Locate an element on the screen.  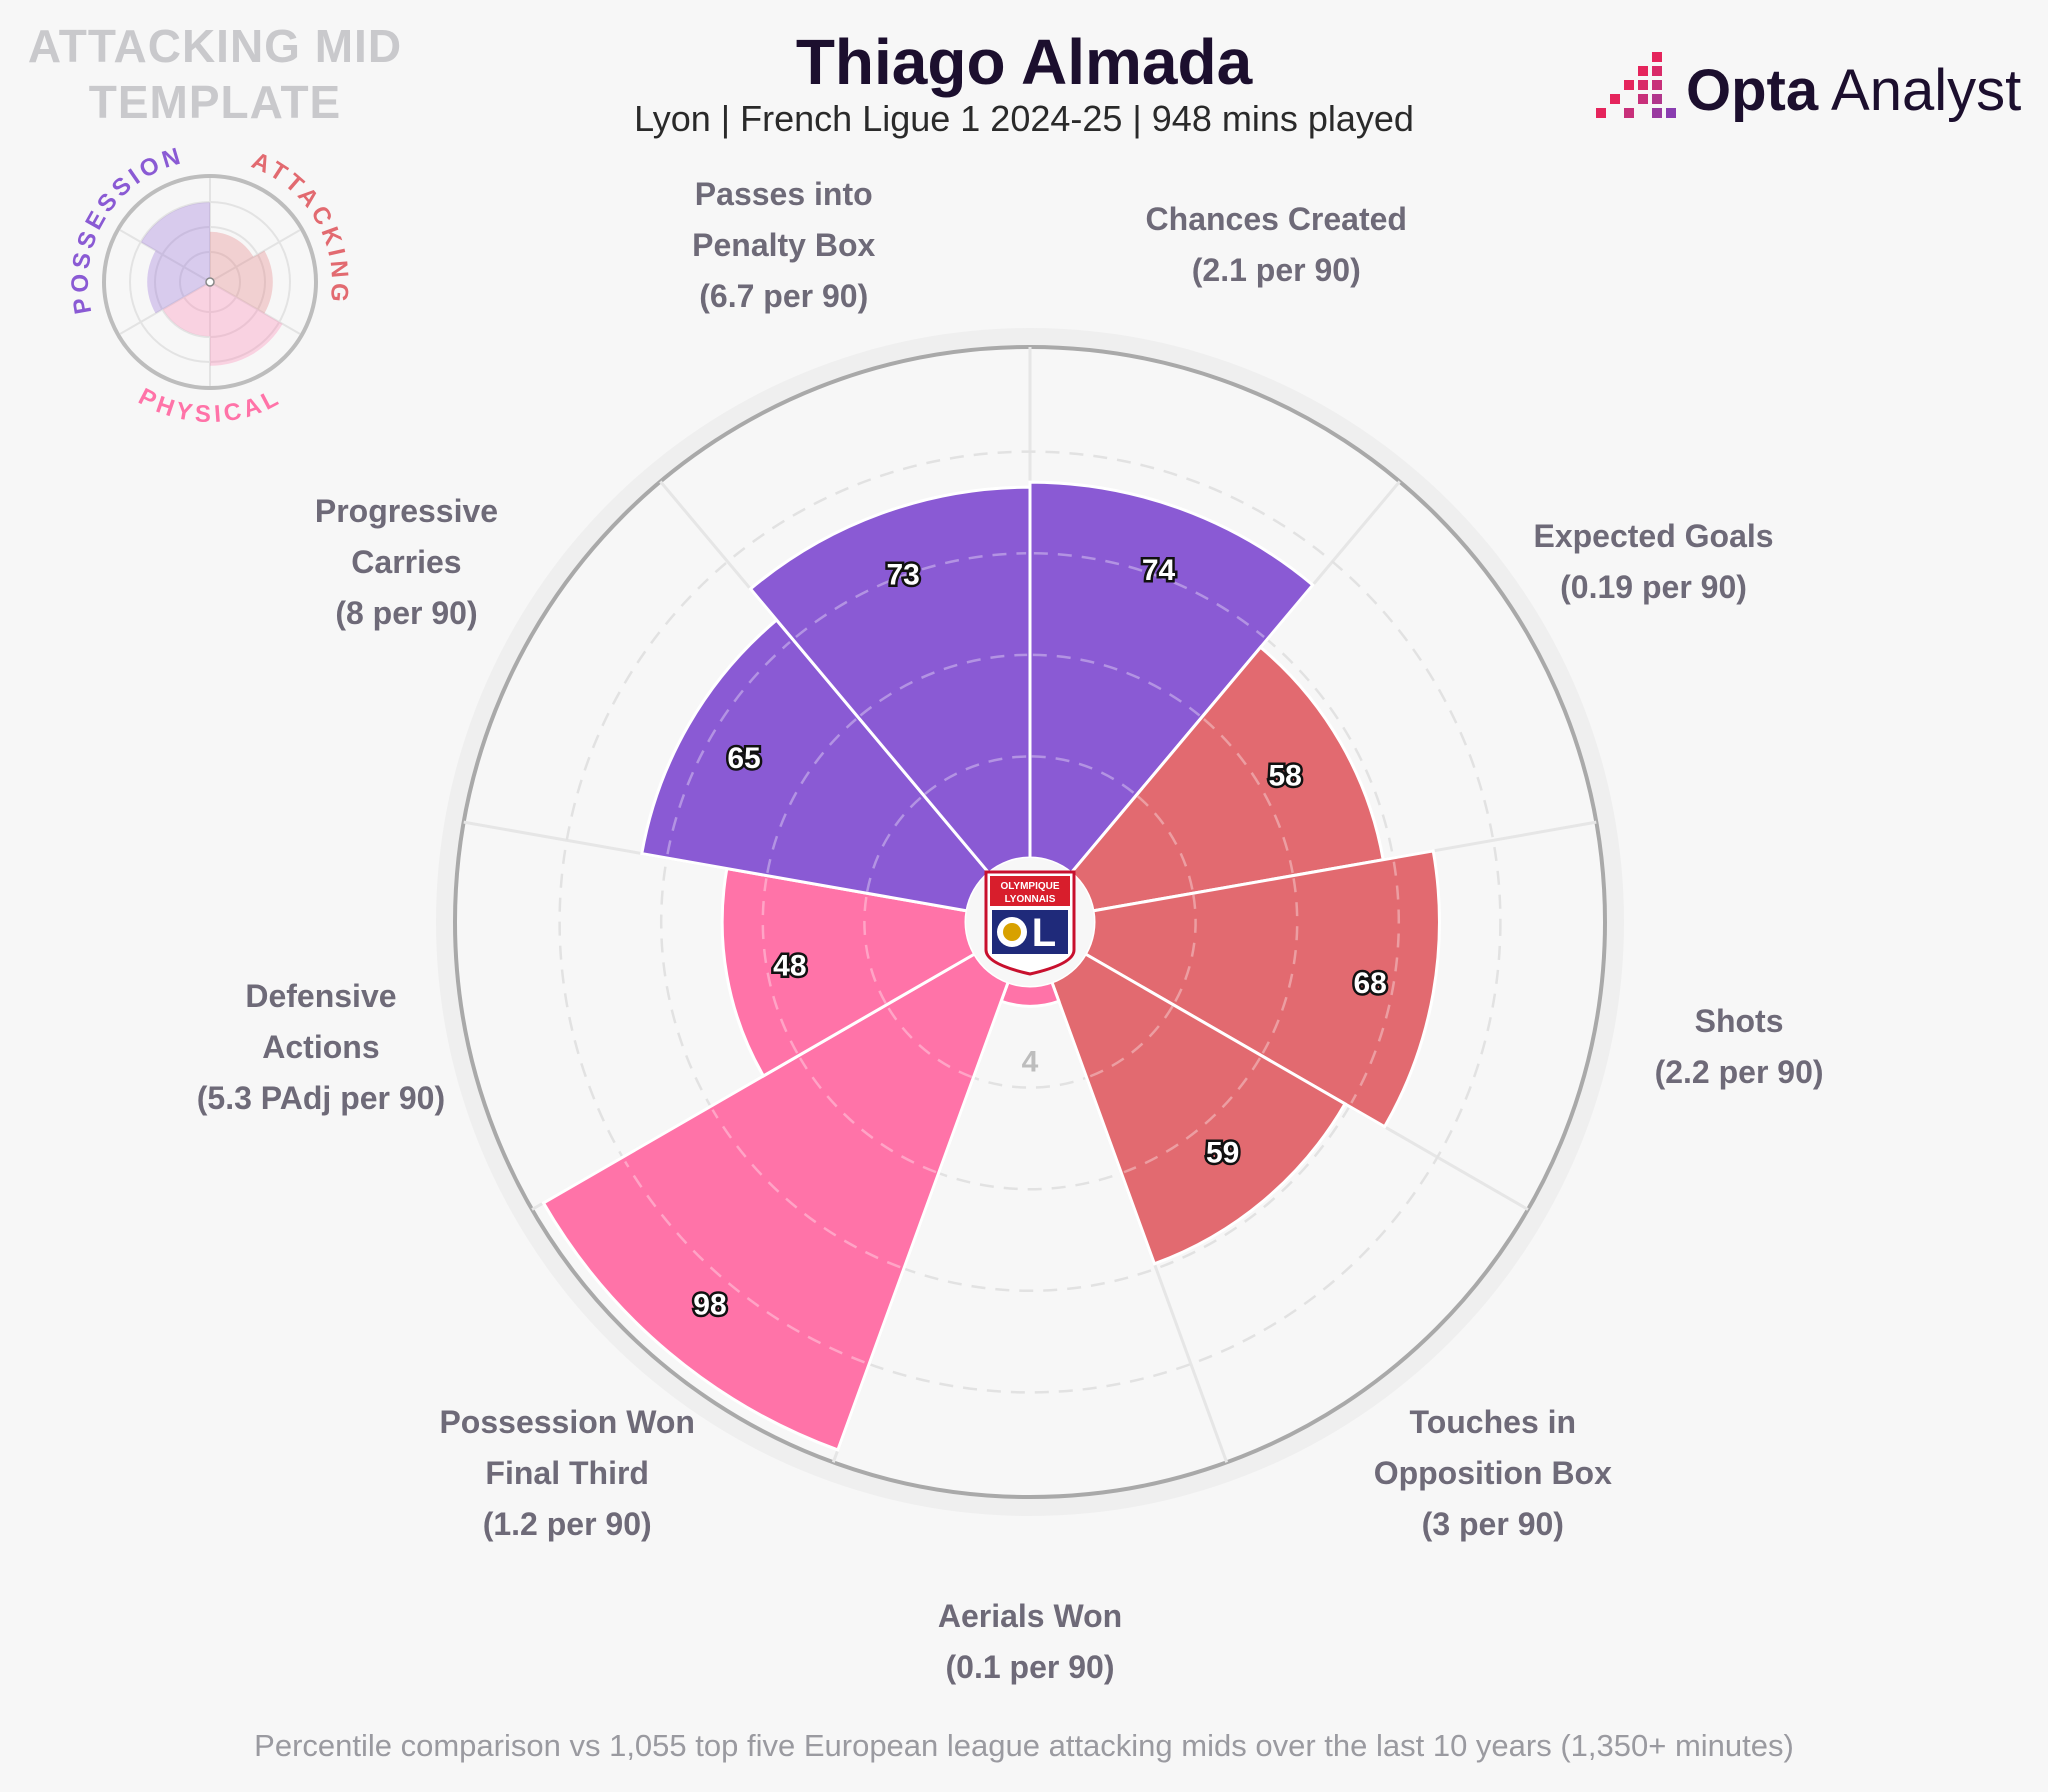
metric-label: Touches in Opposition Box (3 per 90) is located at coordinates (1493, 1473).